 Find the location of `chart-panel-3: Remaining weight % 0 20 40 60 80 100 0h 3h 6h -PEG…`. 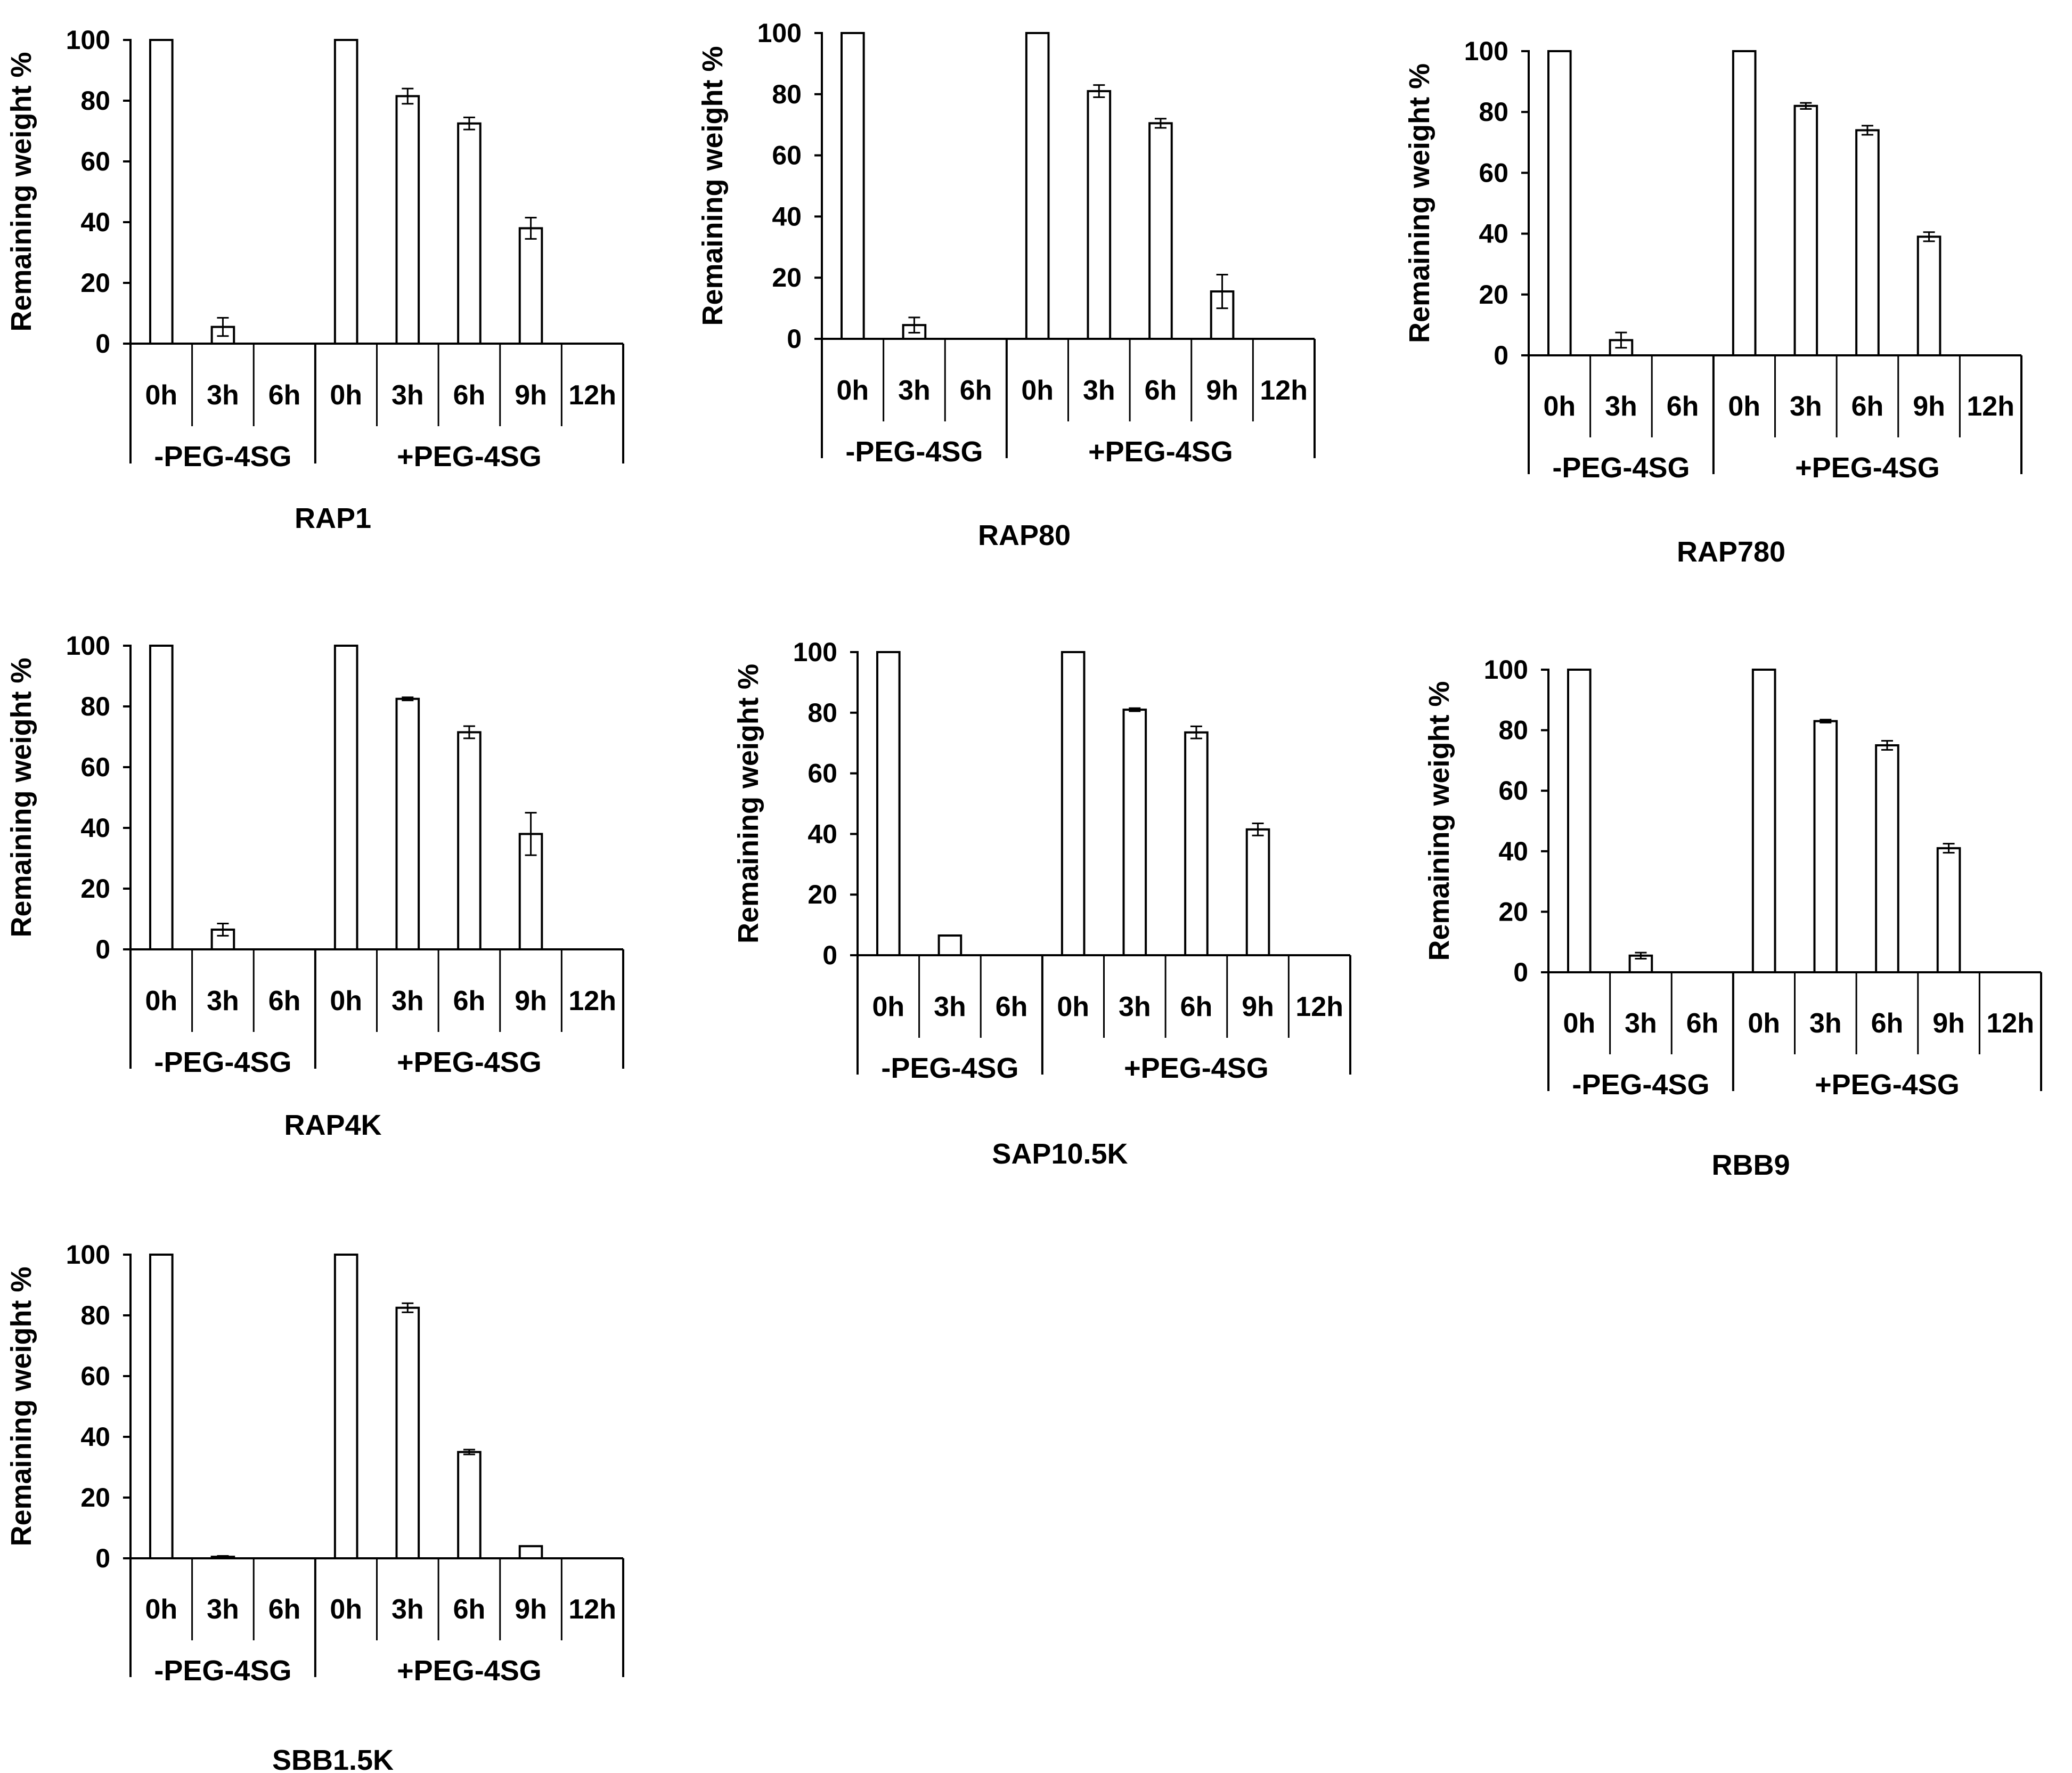

chart-panel-3: Remaining weight % 0 20 40 60 80 100 0h 3h 6h -PEG… is located at coordinates (1713, 302).